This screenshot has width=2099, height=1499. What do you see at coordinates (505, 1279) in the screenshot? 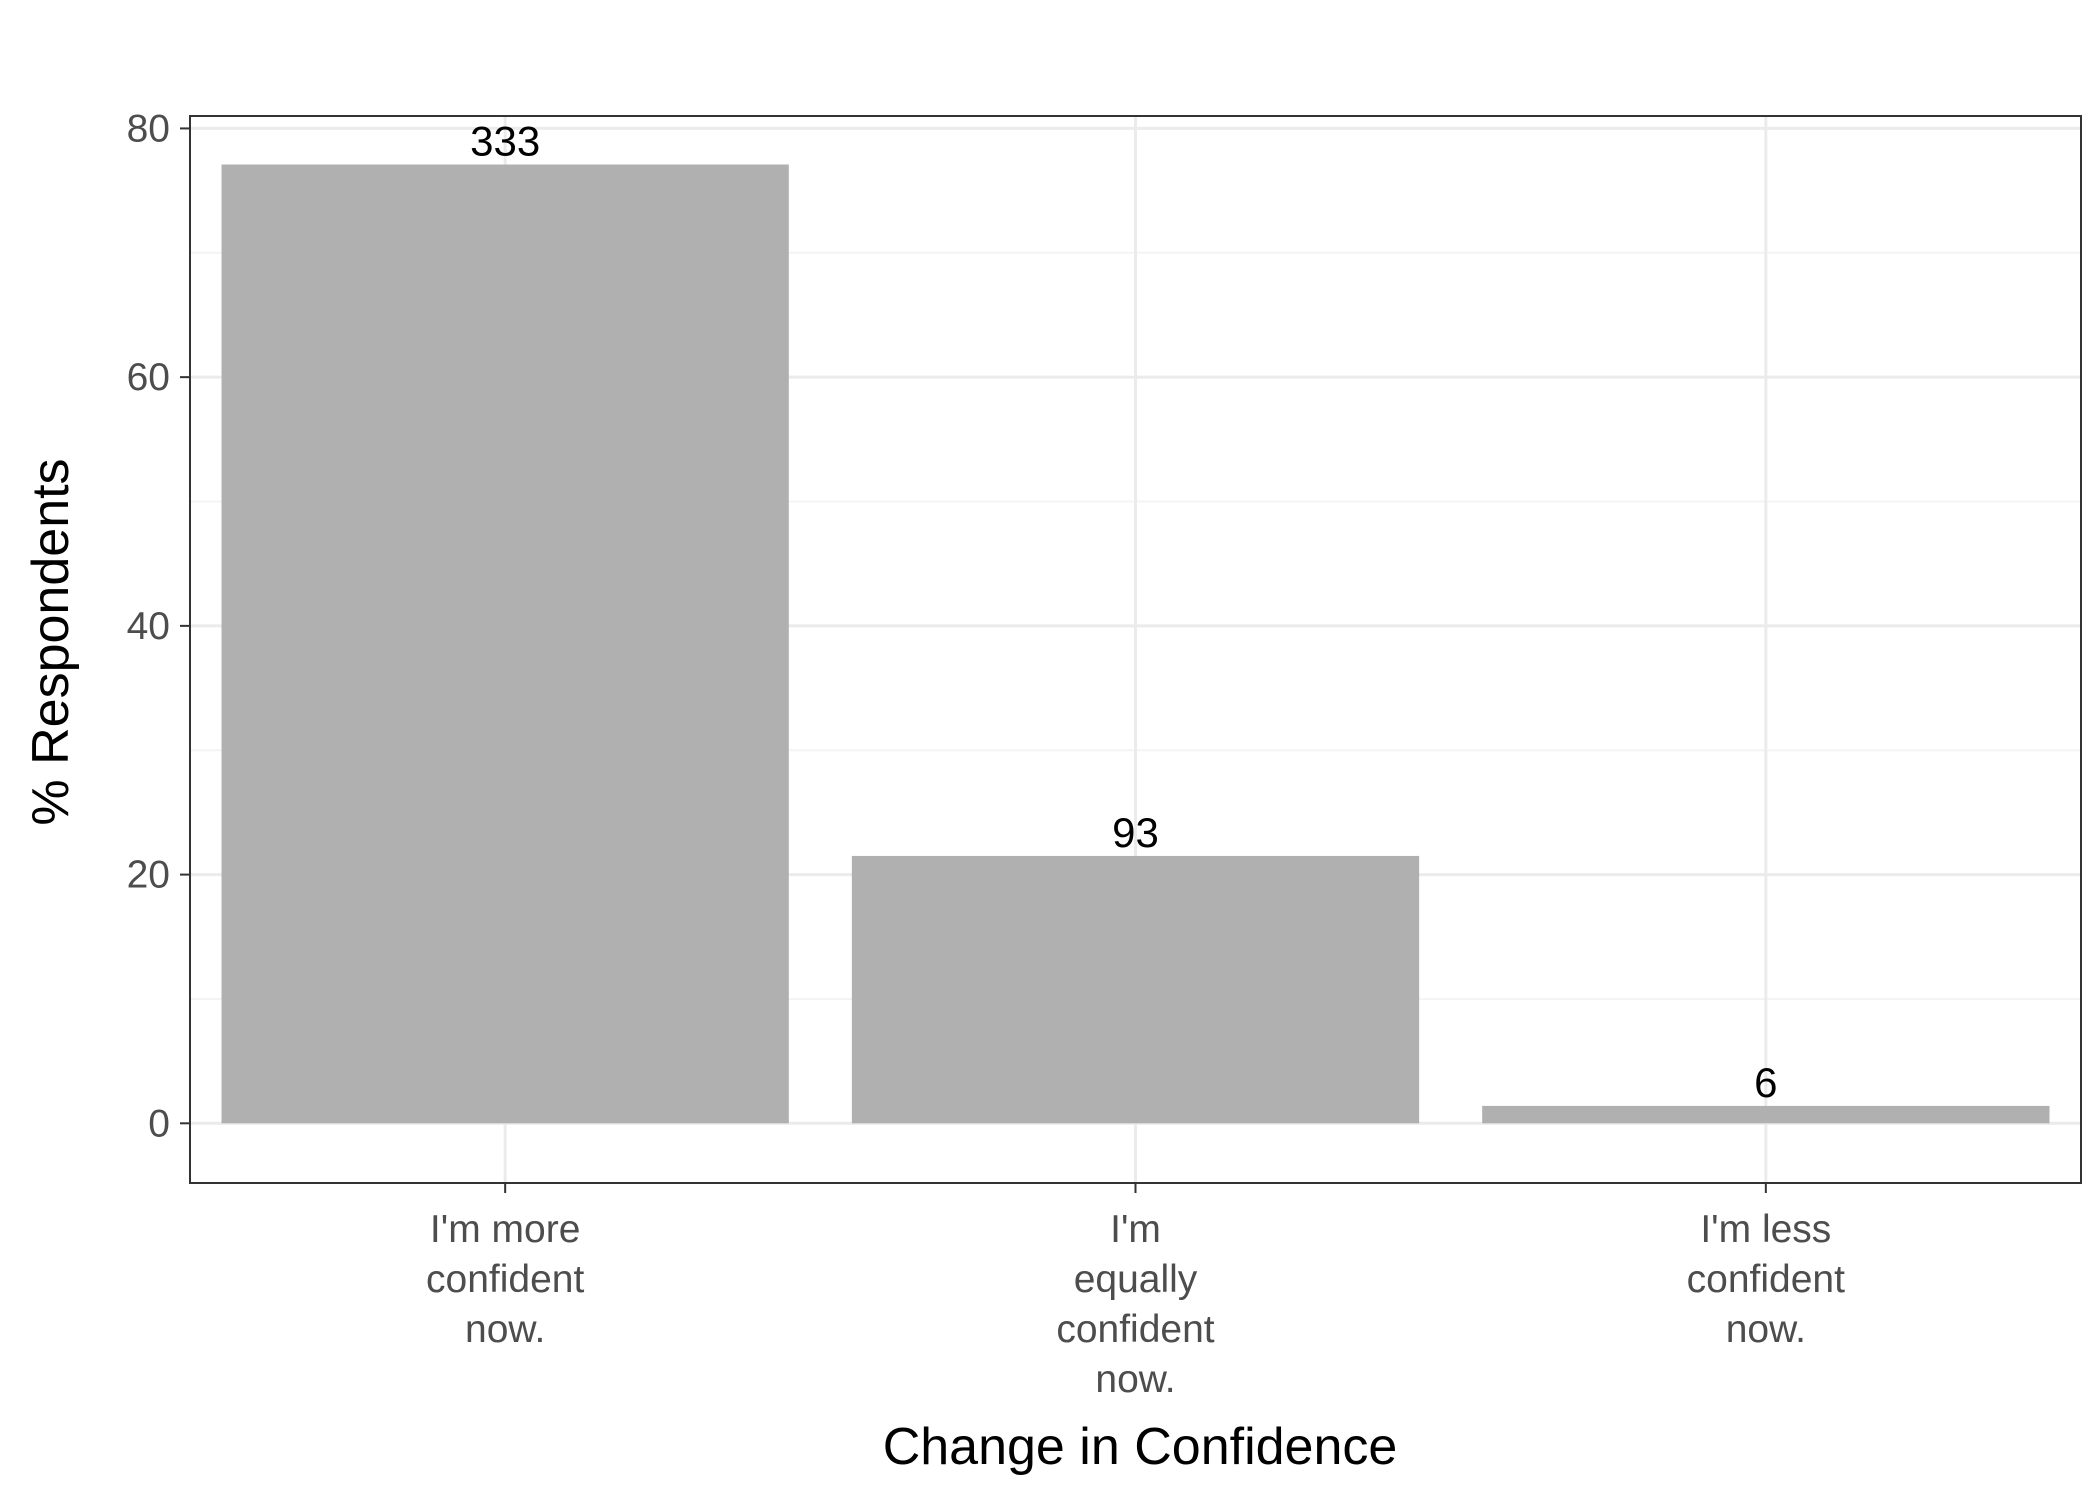
I see `x-tick-label: I'm more confident now.` at bounding box center [505, 1279].